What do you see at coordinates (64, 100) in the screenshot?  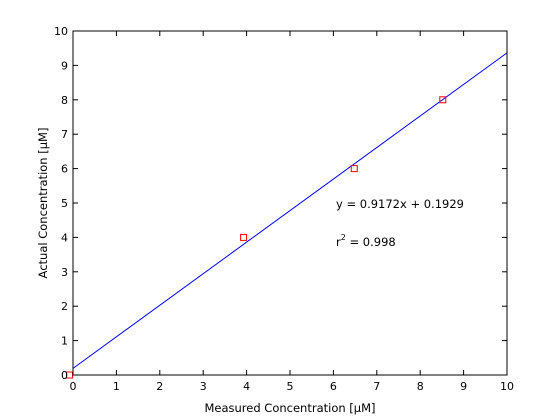 I see `y-tick-label: 8` at bounding box center [64, 100].